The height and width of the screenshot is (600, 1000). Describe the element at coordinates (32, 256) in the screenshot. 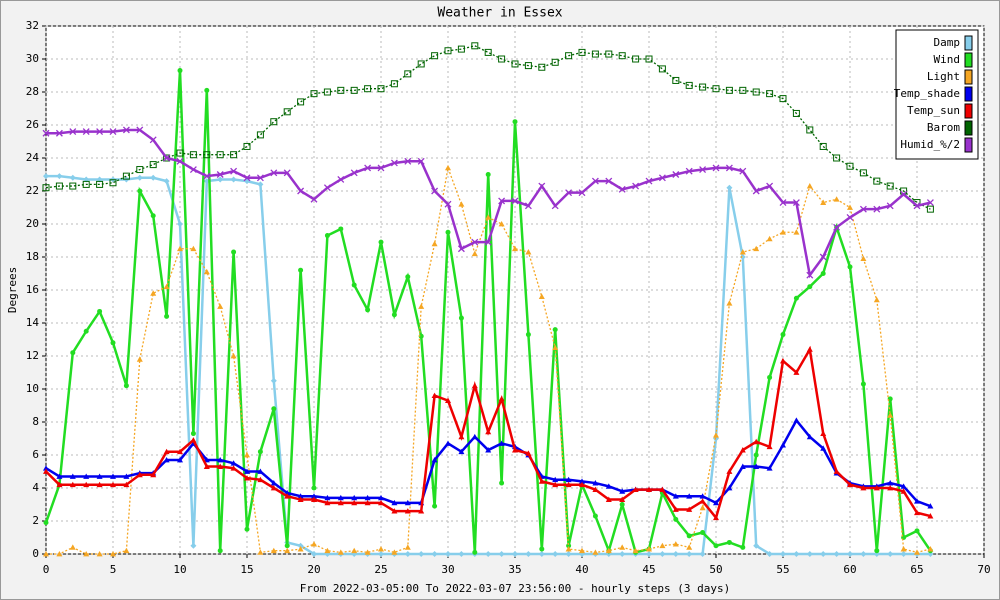

I see `y-tick-label: 18` at that location.